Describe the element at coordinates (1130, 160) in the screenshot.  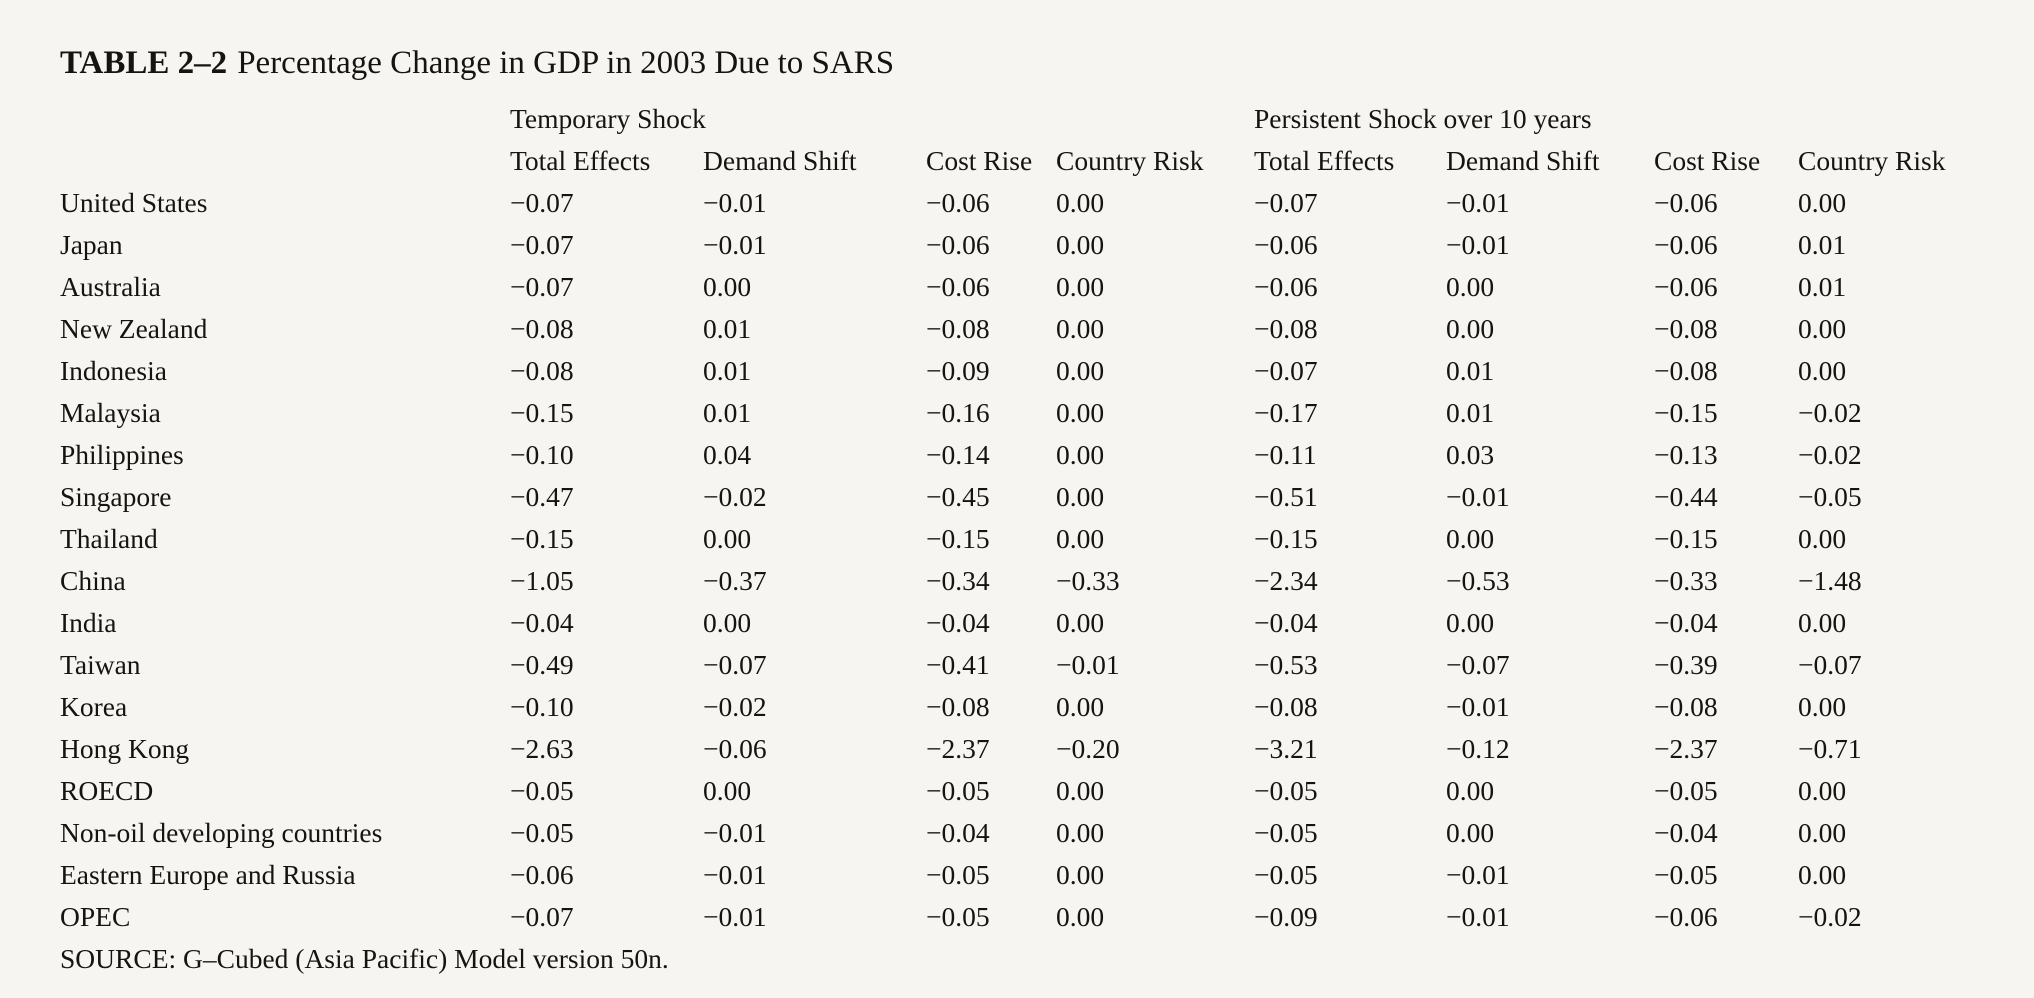
I see `column-header-temp-country-risk: Country Risk` at that location.